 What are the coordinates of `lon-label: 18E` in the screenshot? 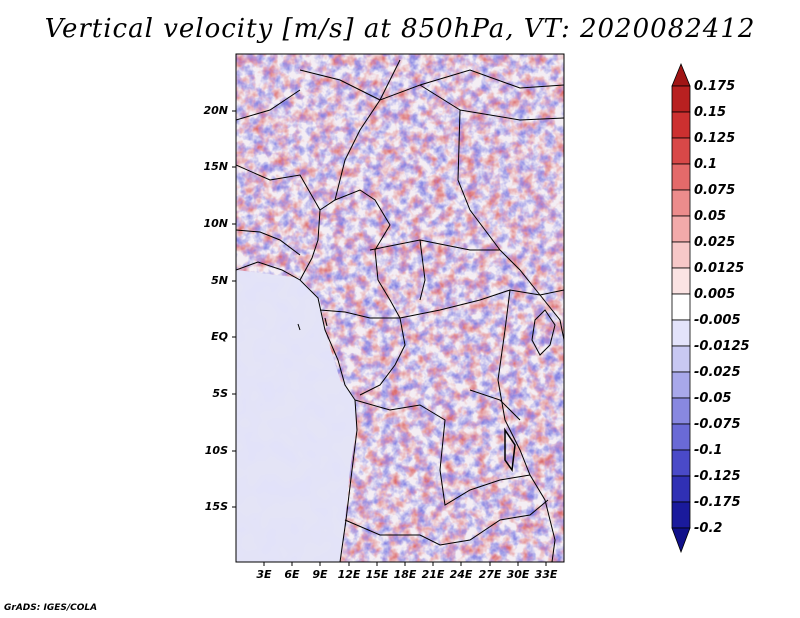 It's located at (405, 574).